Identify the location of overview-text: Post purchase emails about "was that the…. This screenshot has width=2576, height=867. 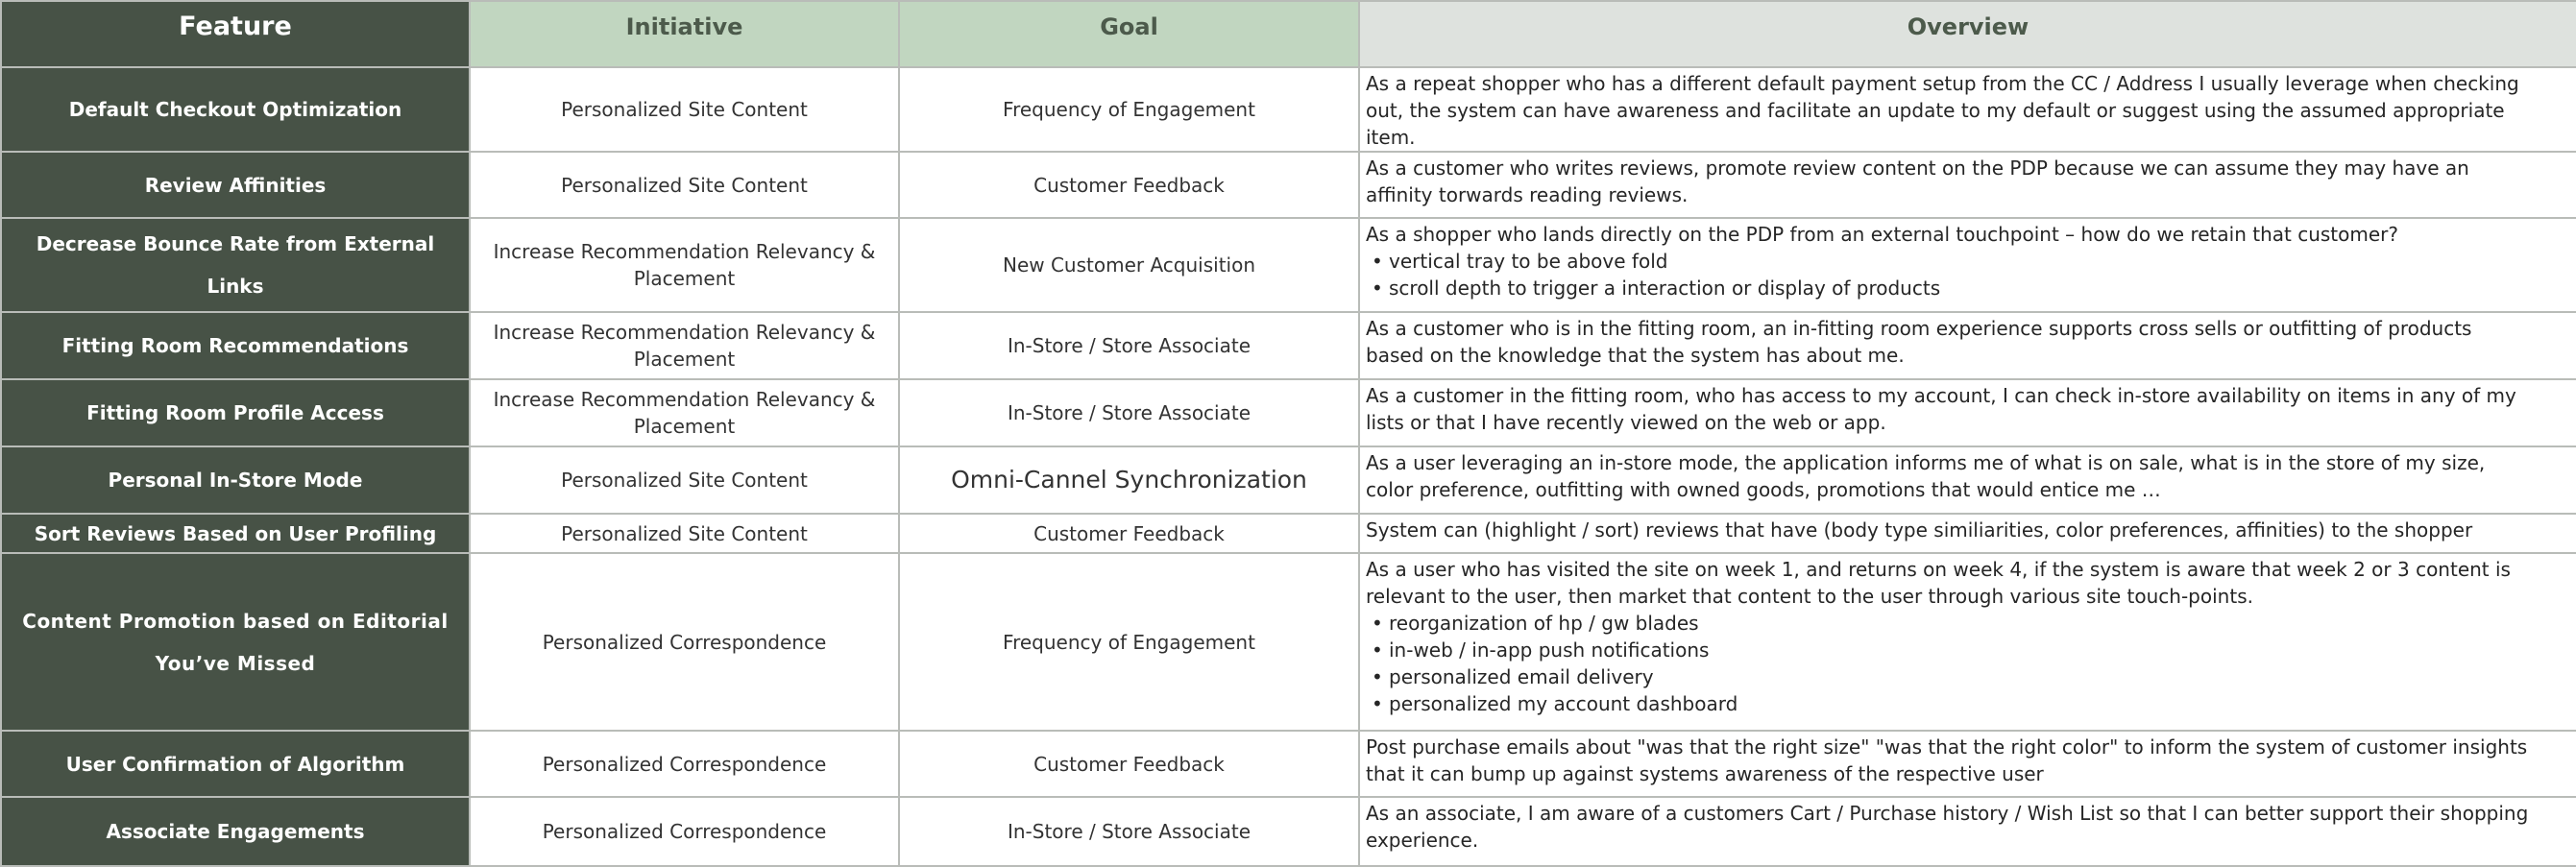
(1947, 760).